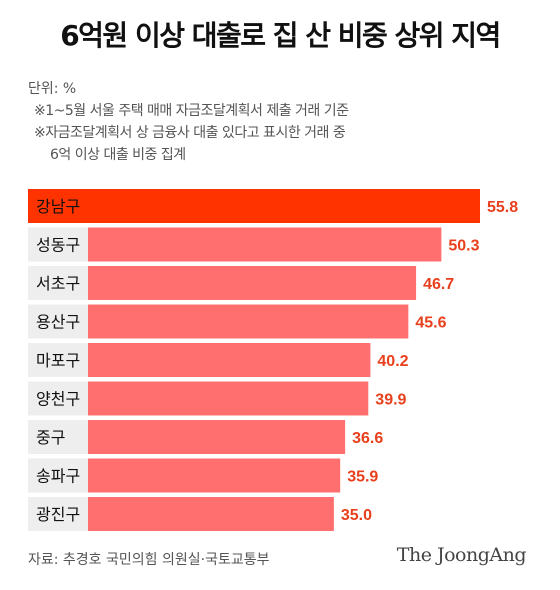 The image size is (560, 590). I want to click on category-label: 강남구, so click(58, 206).